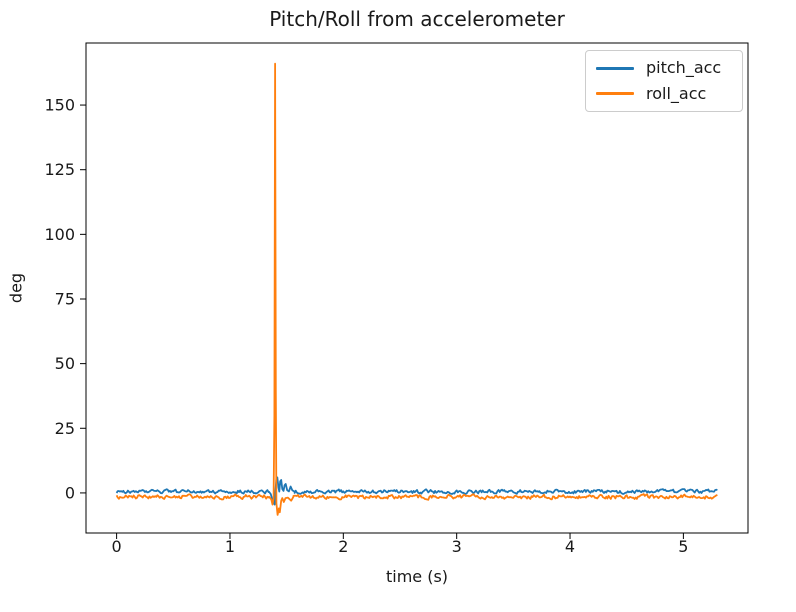 This screenshot has width=796, height=612. I want to click on legend-label-roll: roll_acc, so click(676, 93).